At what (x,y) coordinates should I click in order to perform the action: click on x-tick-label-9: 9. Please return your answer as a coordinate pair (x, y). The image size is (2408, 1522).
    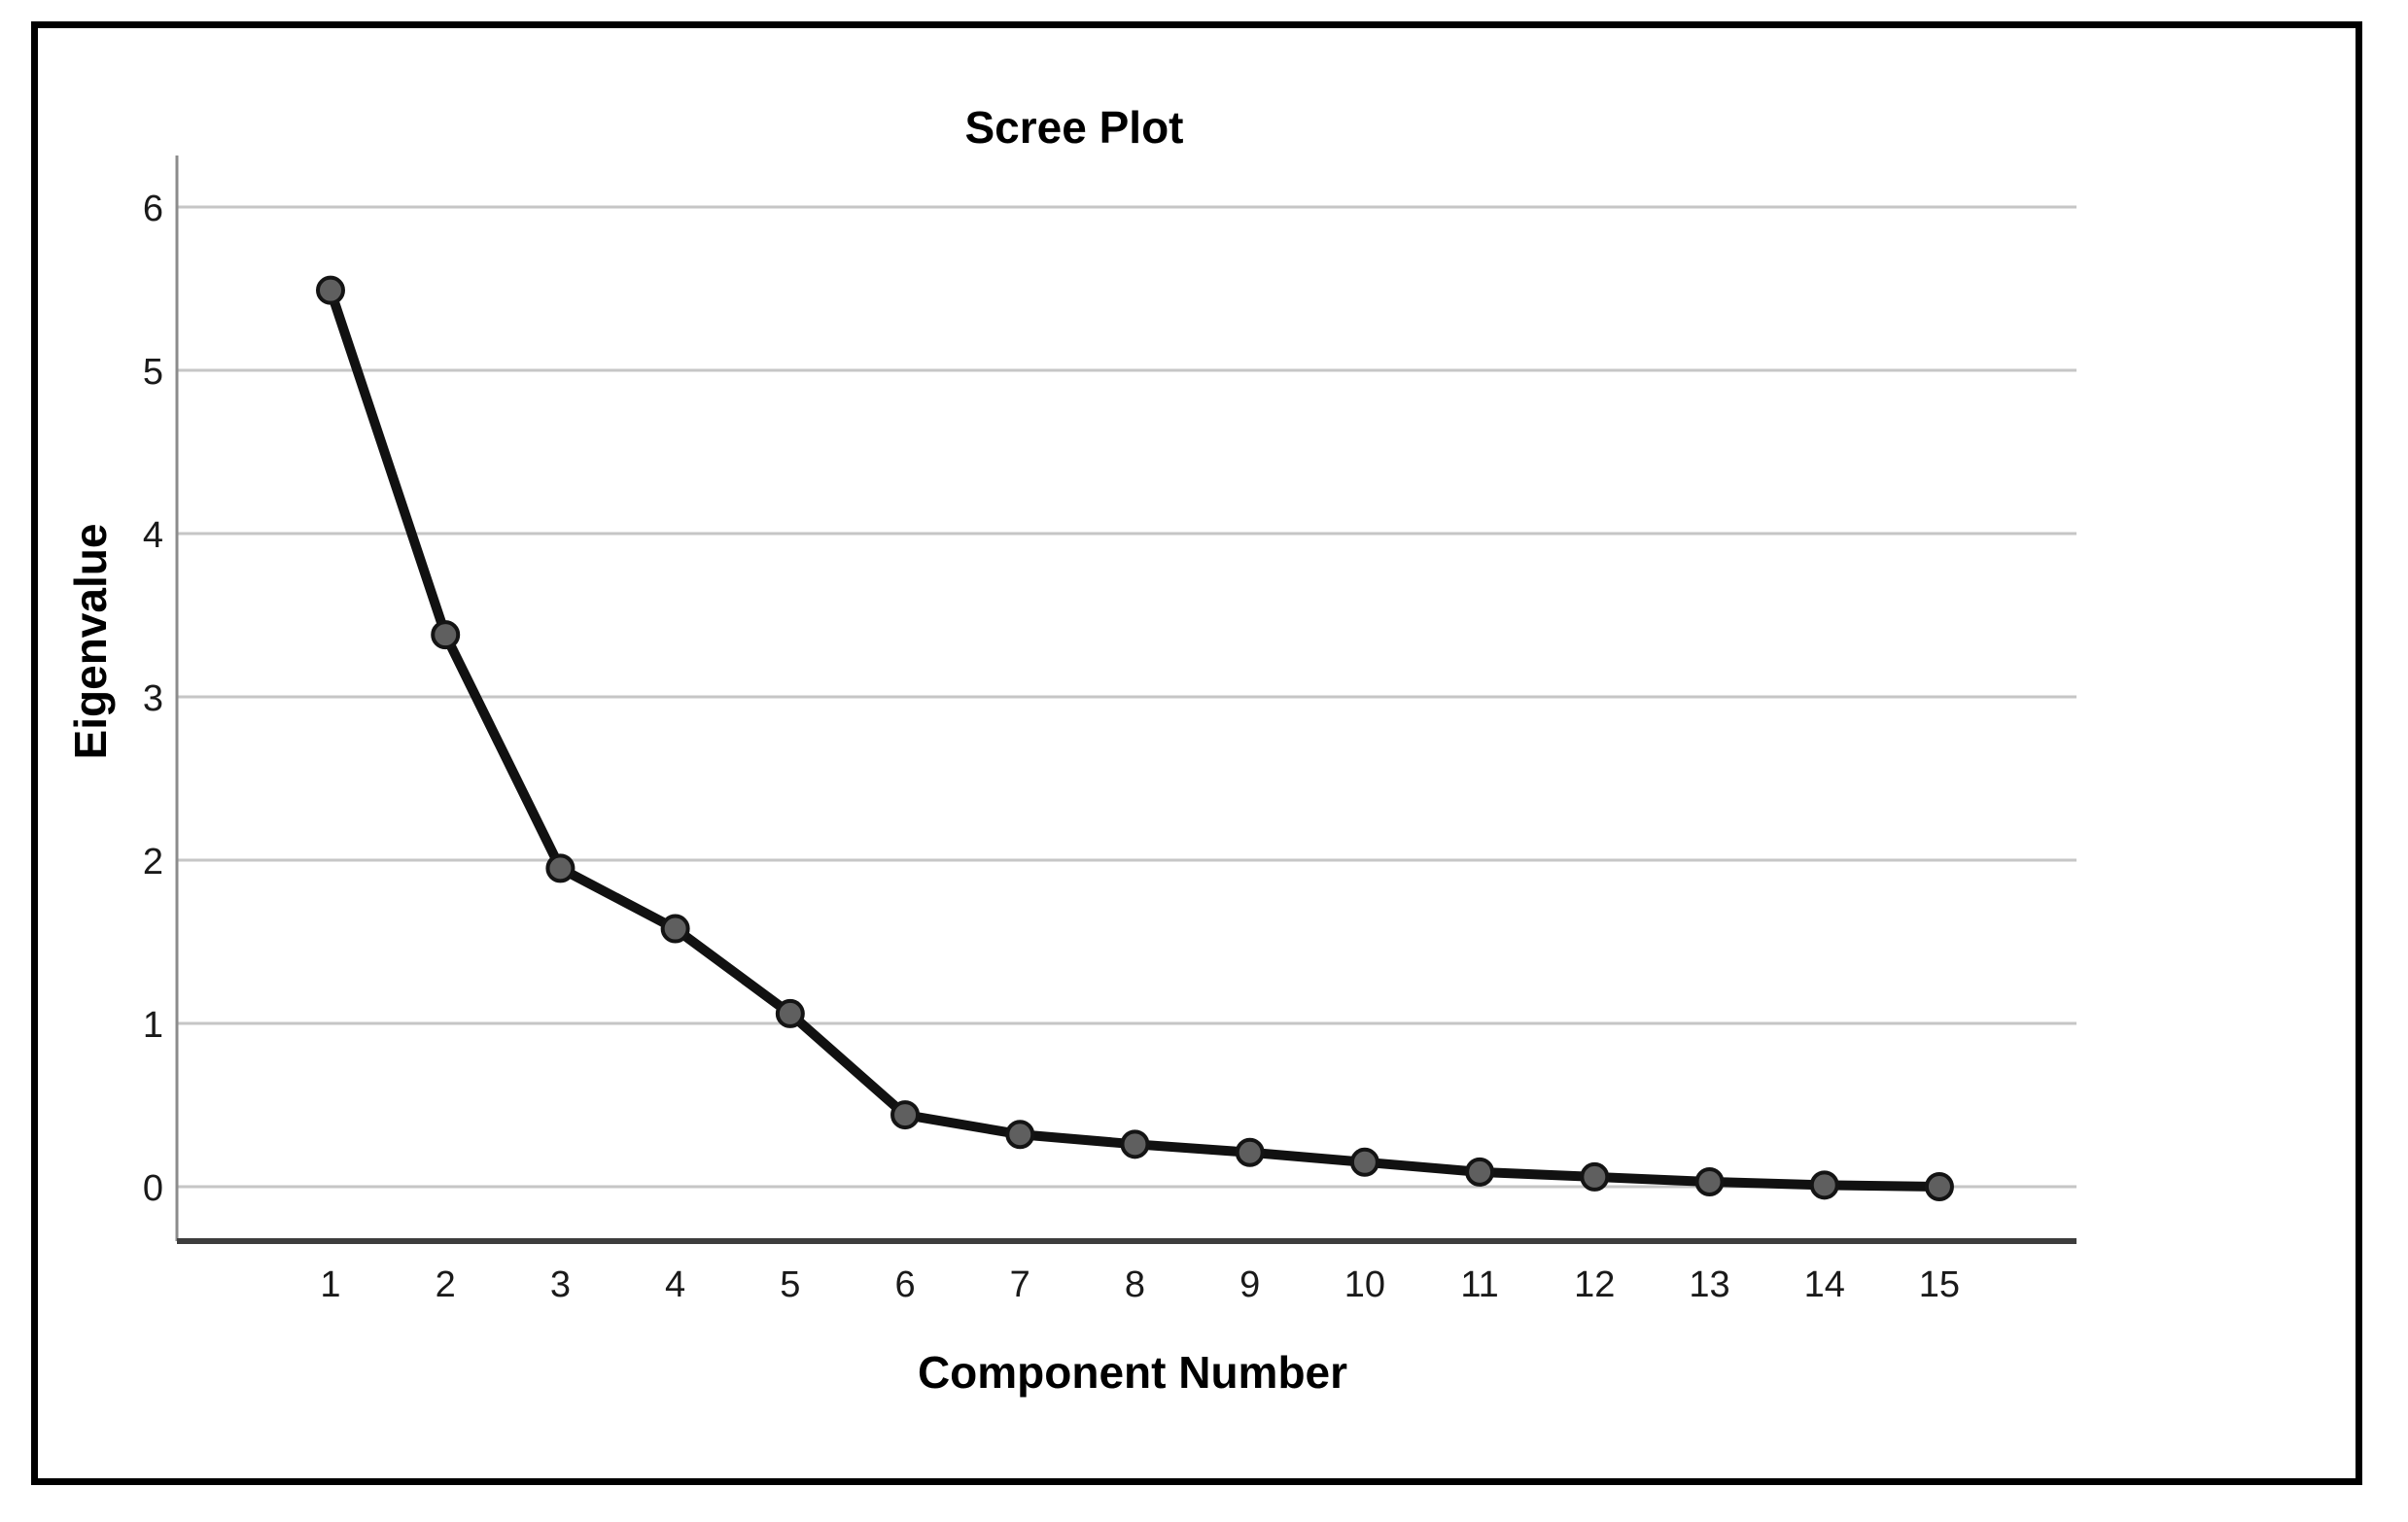
    Looking at the image, I should click on (1250, 1284).